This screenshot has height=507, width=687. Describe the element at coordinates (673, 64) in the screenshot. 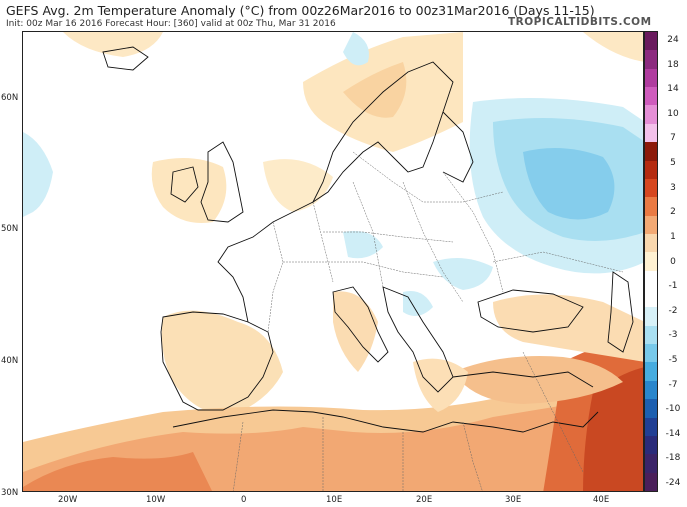

I see `colorbar-tick-label: 18` at that location.